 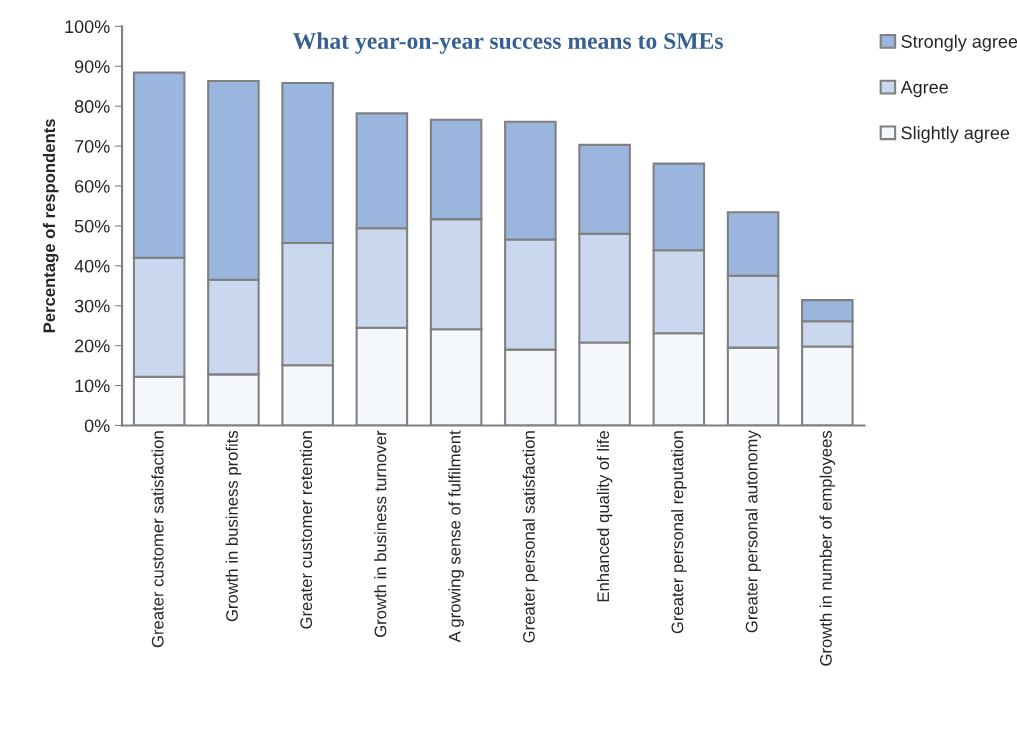 I want to click on y-tick-label: 100%, so click(x=87, y=27).